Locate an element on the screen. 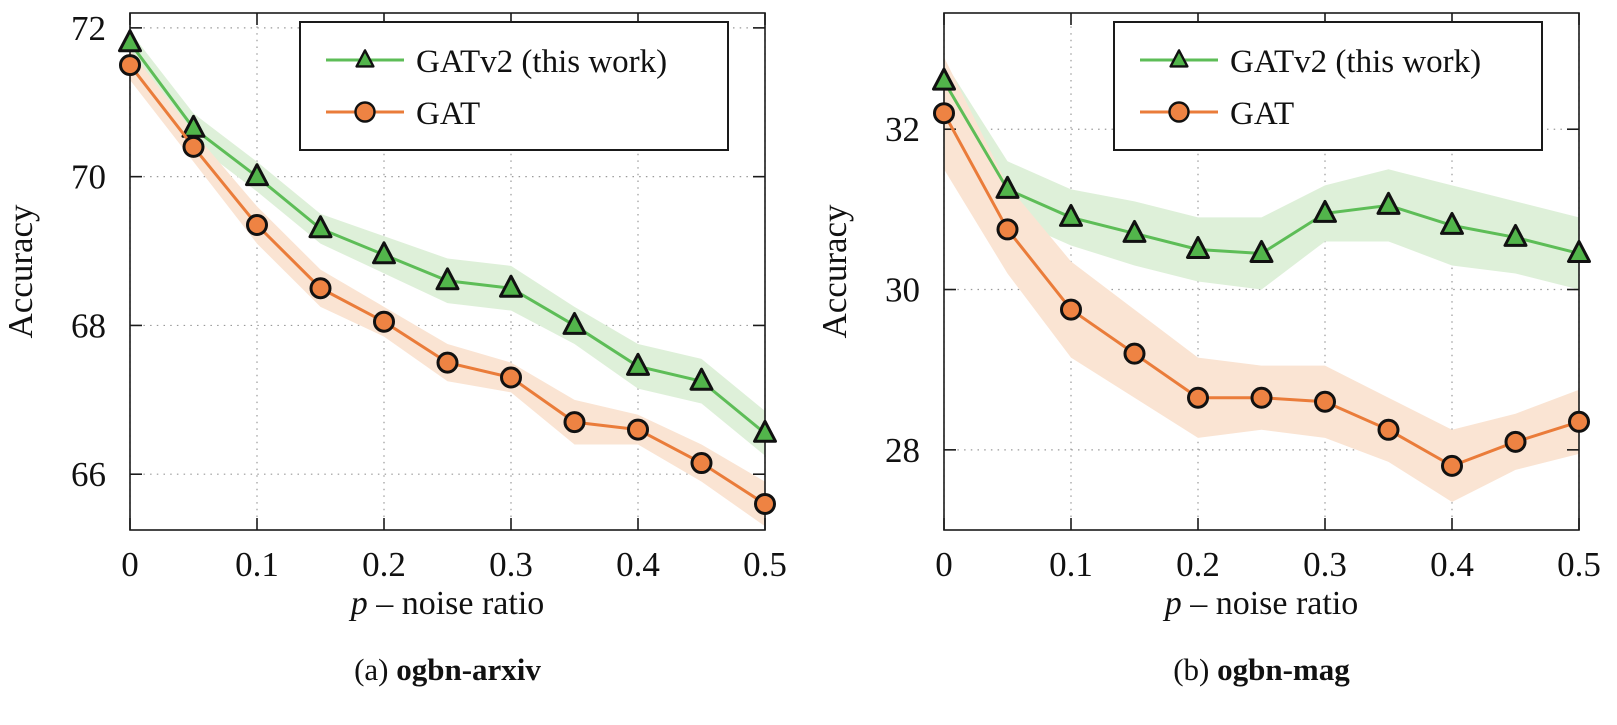  y-tick-label: 68 is located at coordinates (88, 325).